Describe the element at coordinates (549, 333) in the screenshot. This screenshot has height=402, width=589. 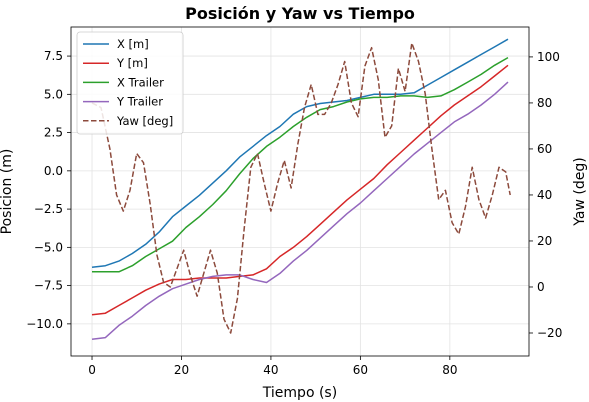
I see `y2-tick-label: −20` at that location.